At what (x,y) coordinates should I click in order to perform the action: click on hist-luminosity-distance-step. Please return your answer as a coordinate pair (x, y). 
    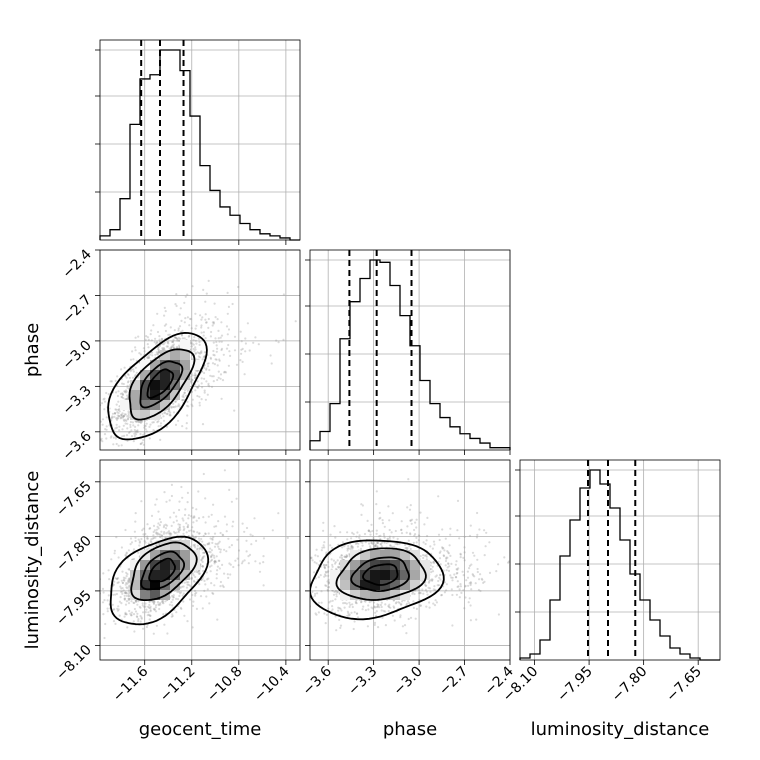
    Looking at the image, I should click on (619, 565).